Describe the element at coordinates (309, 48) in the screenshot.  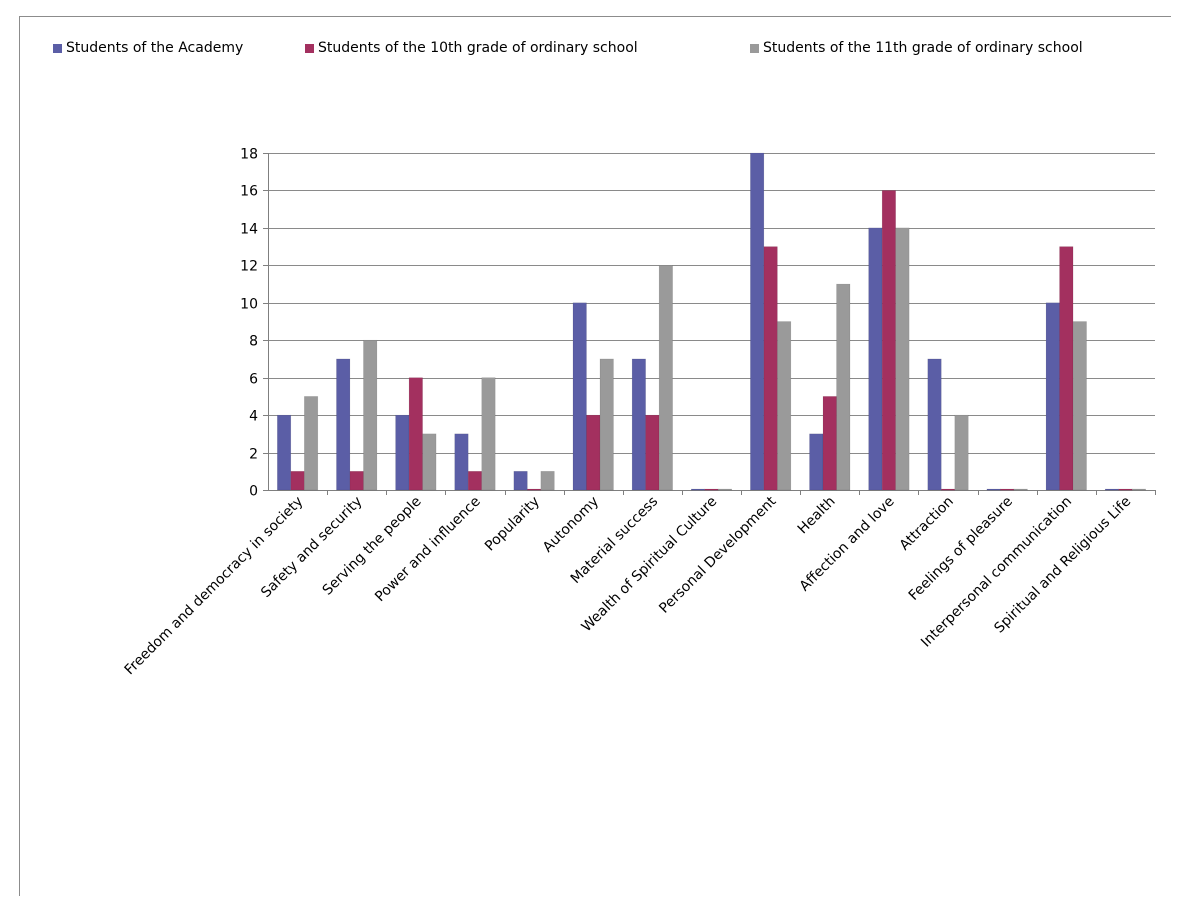
I see `legend-swatch-10th-grade` at that location.